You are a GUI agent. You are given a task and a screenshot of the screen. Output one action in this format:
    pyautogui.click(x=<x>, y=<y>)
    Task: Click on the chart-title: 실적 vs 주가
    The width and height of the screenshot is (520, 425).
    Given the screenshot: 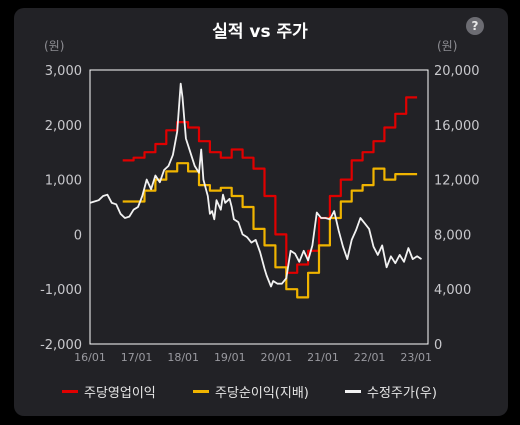 What is the action you would take?
    pyautogui.click(x=260, y=32)
    